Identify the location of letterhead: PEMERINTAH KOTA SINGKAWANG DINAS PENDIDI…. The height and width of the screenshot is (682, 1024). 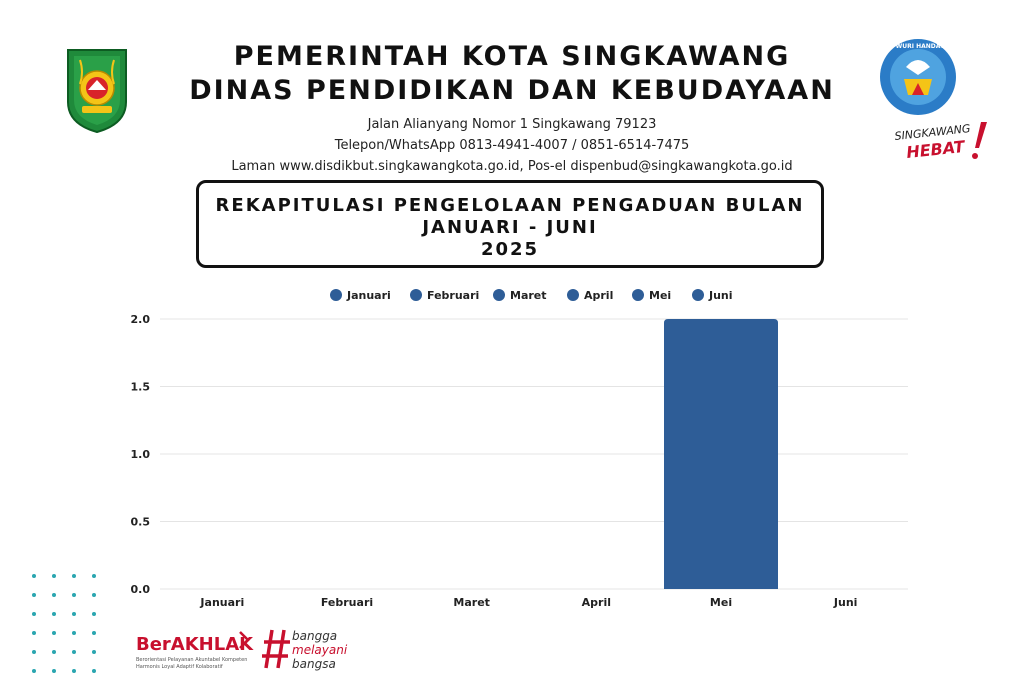
(512, 108).